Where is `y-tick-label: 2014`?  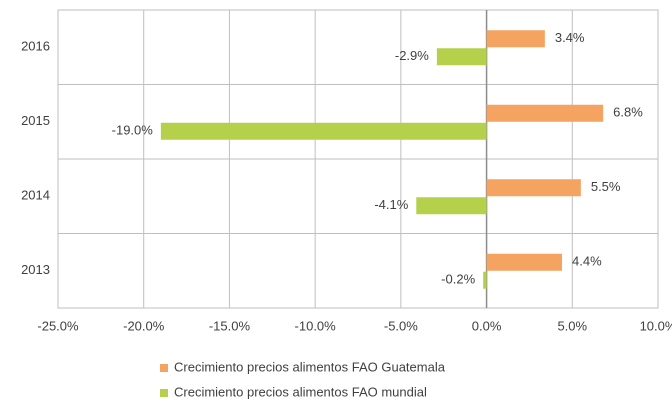
y-tick-label: 2014 is located at coordinates (35, 195).